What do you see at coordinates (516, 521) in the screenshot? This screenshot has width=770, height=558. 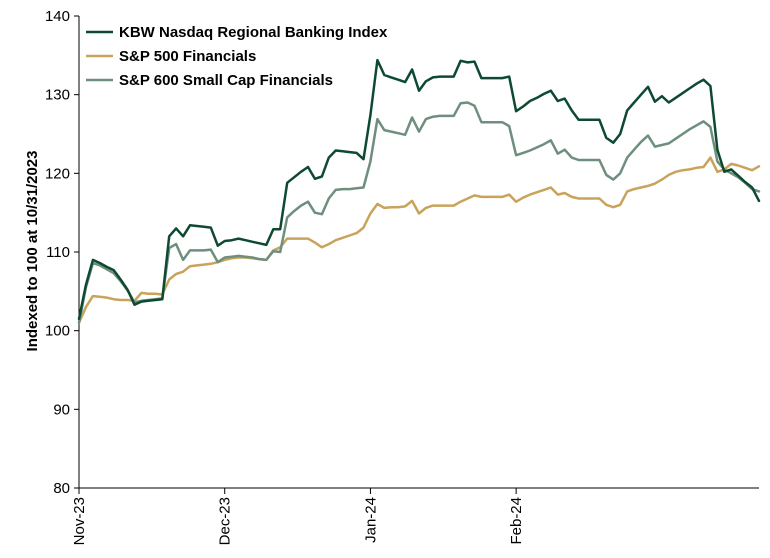 I see `x-tick-label: Feb-24` at bounding box center [516, 521].